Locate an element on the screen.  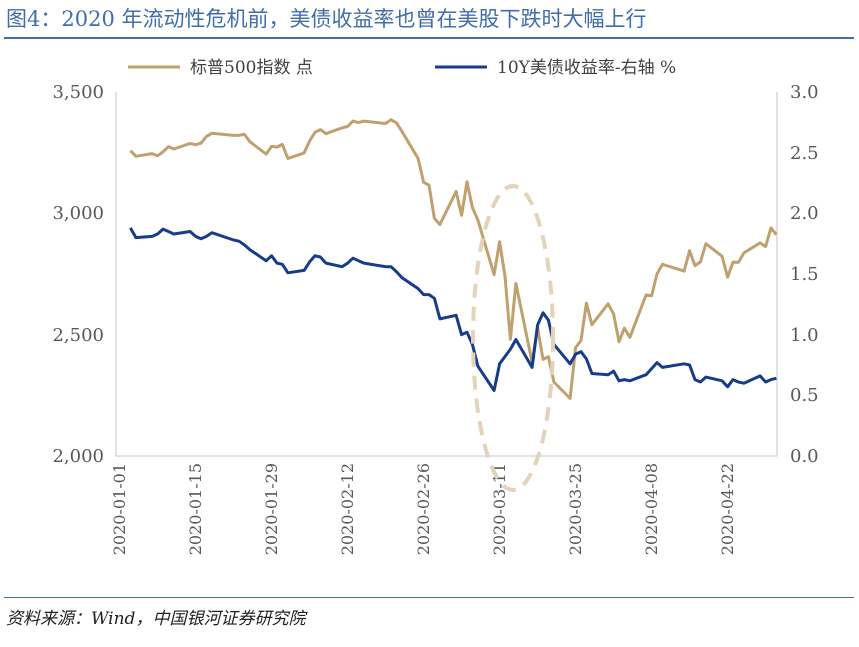
source-divider is located at coordinates (429, 597).